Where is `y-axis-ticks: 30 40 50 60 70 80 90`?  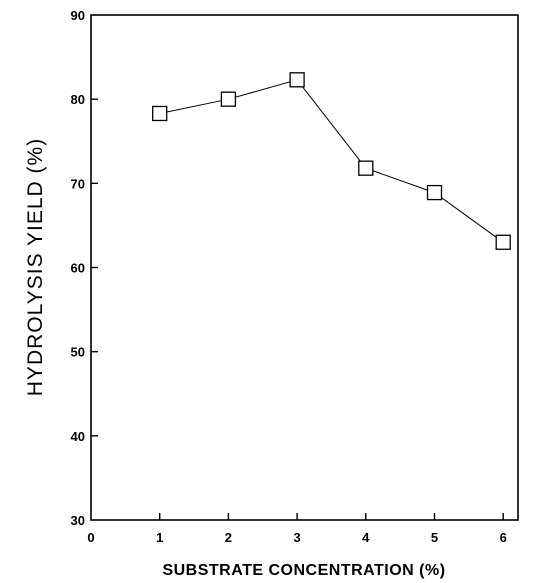 y-axis-ticks: 30 40 50 60 70 80 90 is located at coordinates (84, 268).